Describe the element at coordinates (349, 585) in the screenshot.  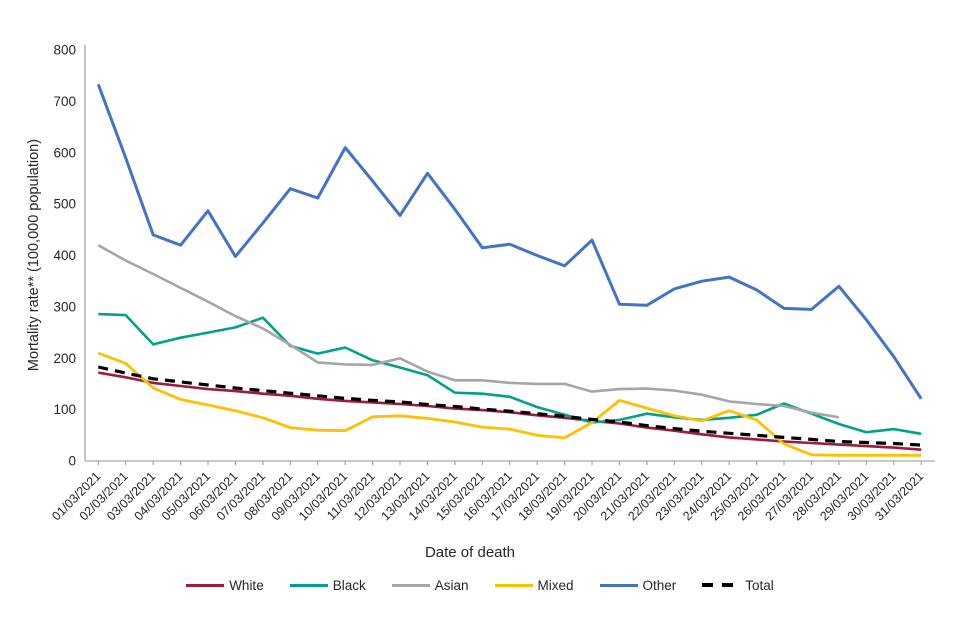
I see `legend-label-black: Black` at that location.